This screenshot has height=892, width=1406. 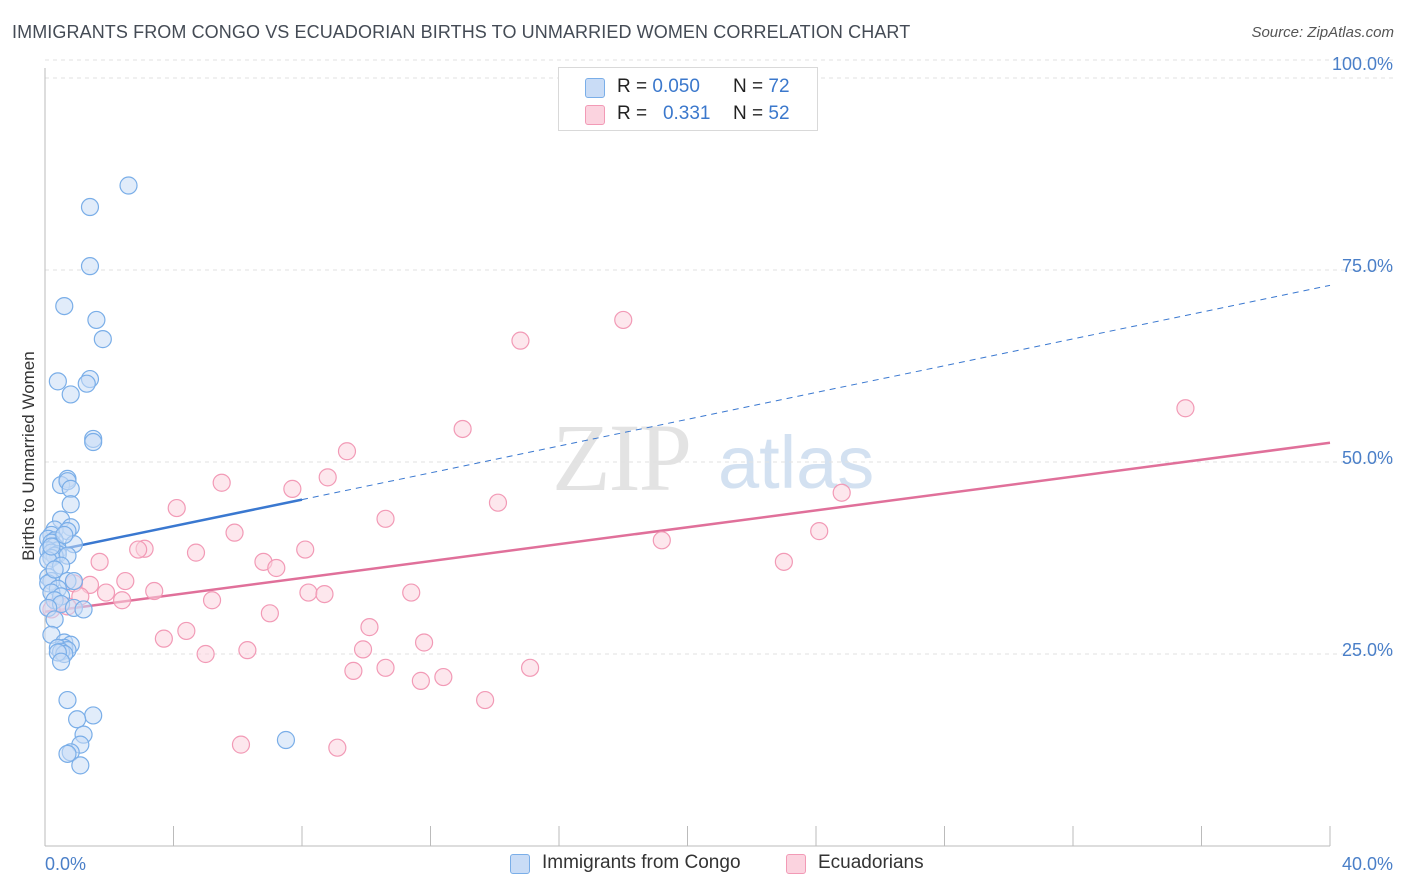 What do you see at coordinates (871, 862) in the screenshot?
I see `series-label-ecuadorians: Ecuadorians` at bounding box center [871, 862].